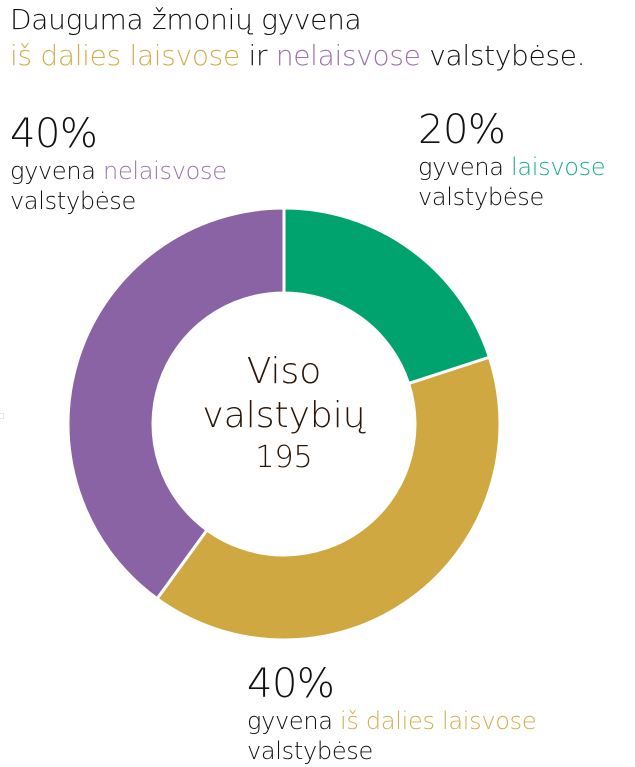  What do you see at coordinates (2, 416) in the screenshot?
I see `edge-marker` at bounding box center [2, 416].